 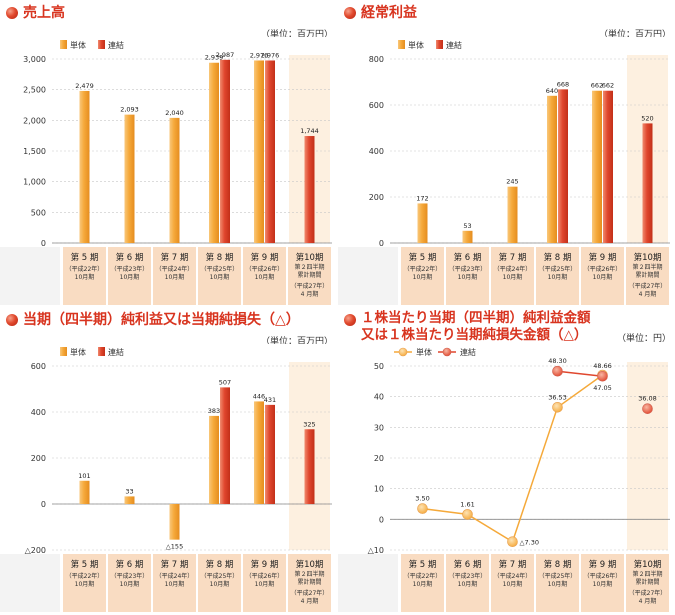 I want to click on bar-value-label: 520, so click(x=647, y=118).